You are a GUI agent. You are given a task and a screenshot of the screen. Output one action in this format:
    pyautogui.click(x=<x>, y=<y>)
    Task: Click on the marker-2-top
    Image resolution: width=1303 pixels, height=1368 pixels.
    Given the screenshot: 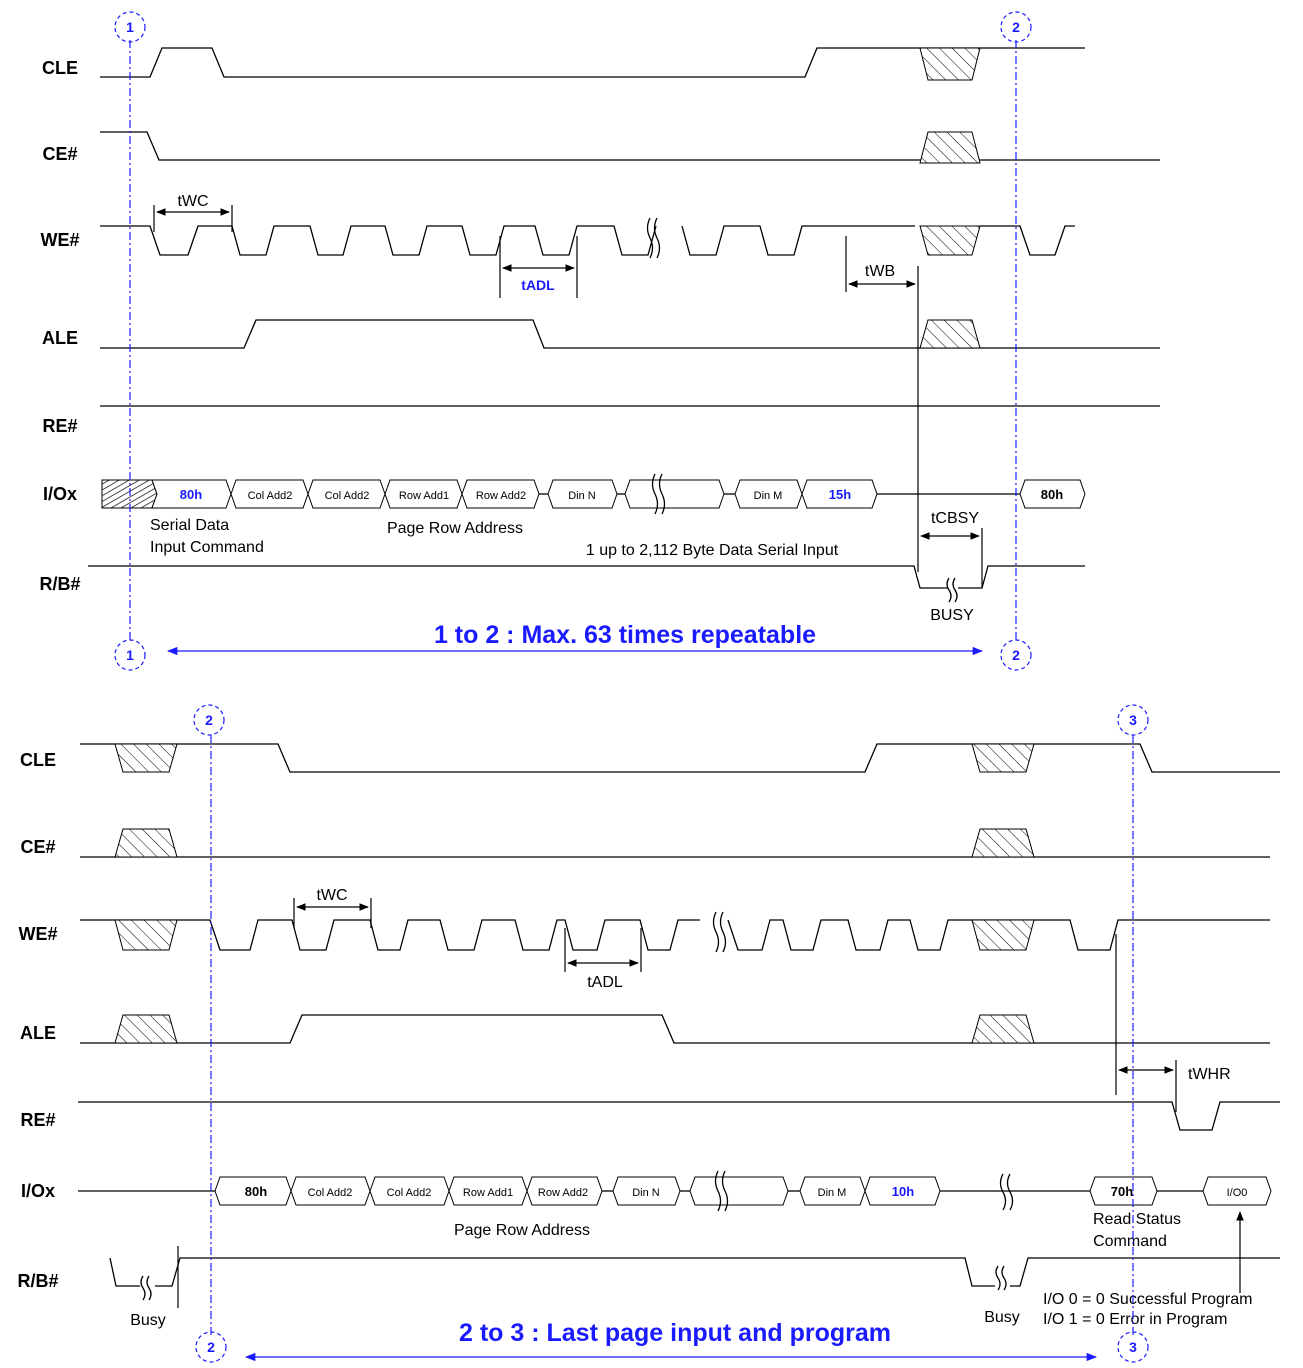 What is the action you would take?
    pyautogui.click(x=1016, y=27)
    